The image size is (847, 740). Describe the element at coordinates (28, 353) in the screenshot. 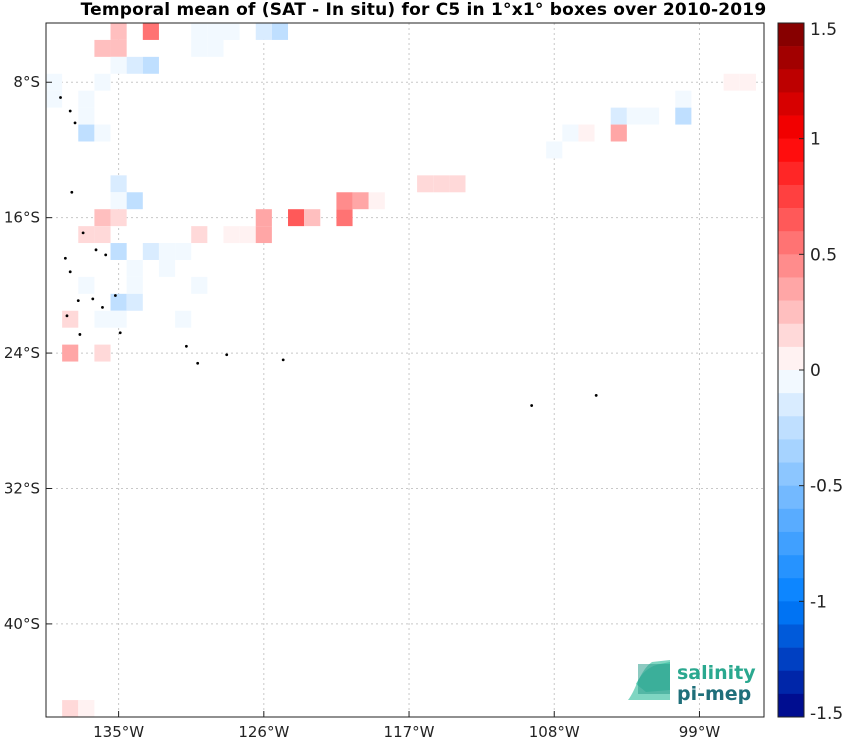

I see `y-axis-ticks: 8°S 16°S 24°S 32°S 40°S` at that location.